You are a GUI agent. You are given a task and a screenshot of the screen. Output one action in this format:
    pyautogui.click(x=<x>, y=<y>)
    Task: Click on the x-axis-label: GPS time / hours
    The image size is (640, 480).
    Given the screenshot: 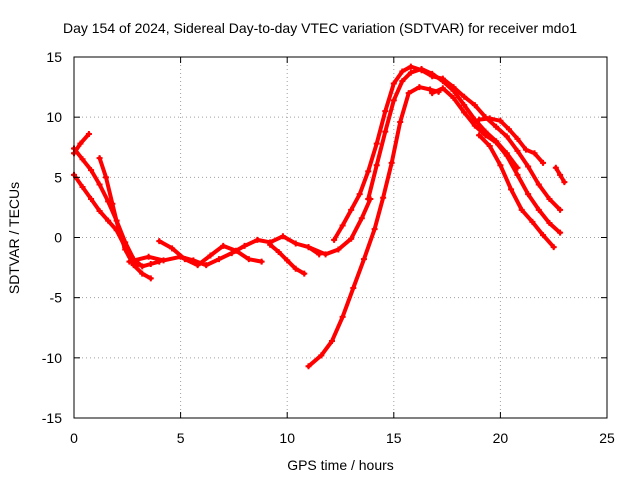 What is the action you would take?
    pyautogui.click(x=340, y=465)
    